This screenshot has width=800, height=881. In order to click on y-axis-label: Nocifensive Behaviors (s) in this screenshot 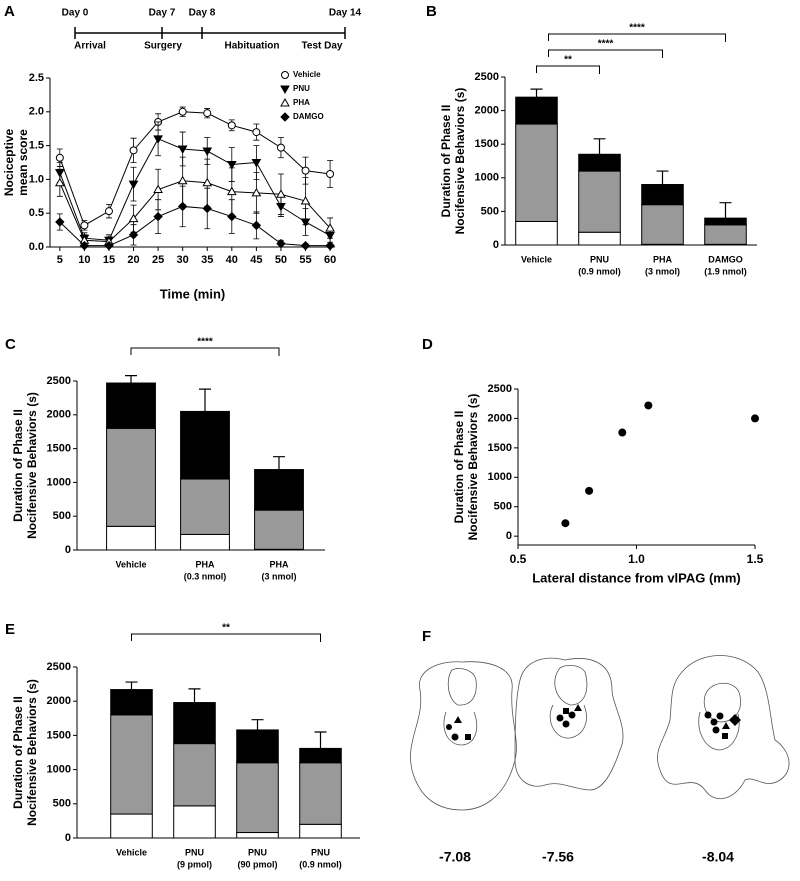, I will do `click(473, 467)`.